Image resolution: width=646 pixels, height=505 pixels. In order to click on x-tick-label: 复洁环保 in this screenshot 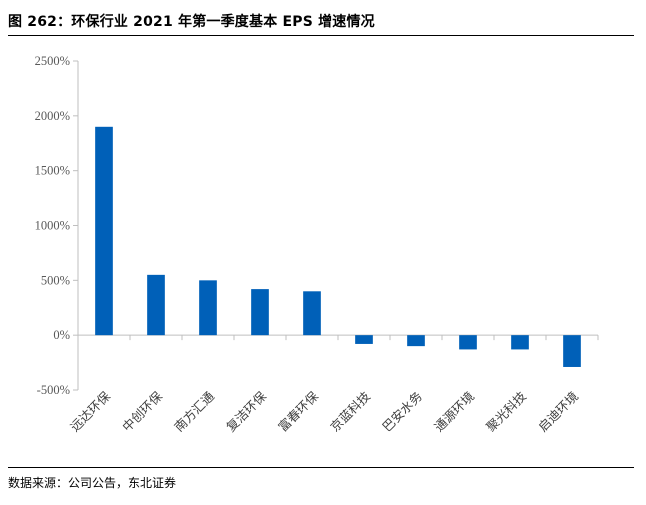, I will do `click(246, 411)`.